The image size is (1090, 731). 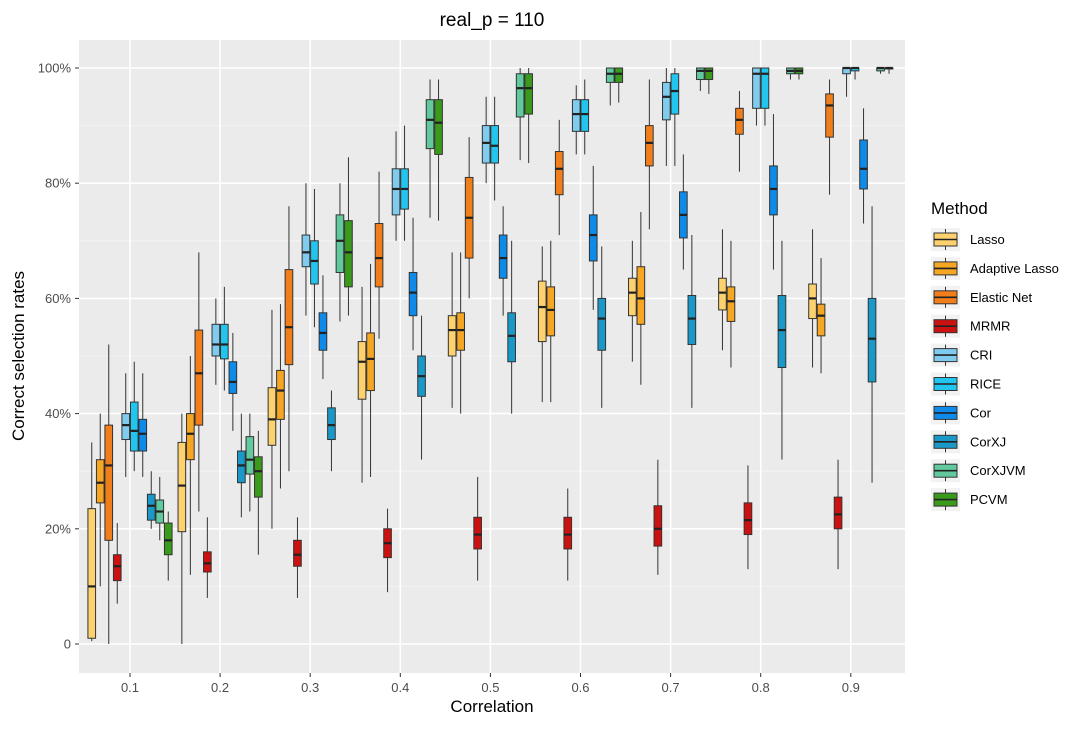 I want to click on y-axis-title: Correct selection rates, so click(x=18, y=356).